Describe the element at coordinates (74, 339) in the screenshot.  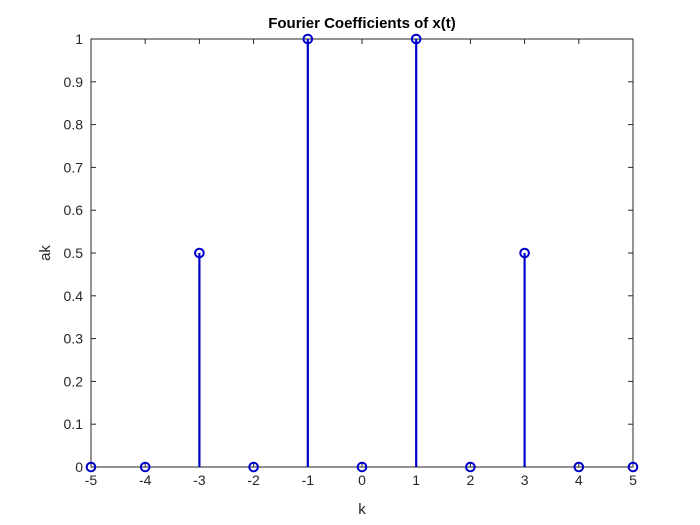
I see `y-tick-label: 0.3` at that location.